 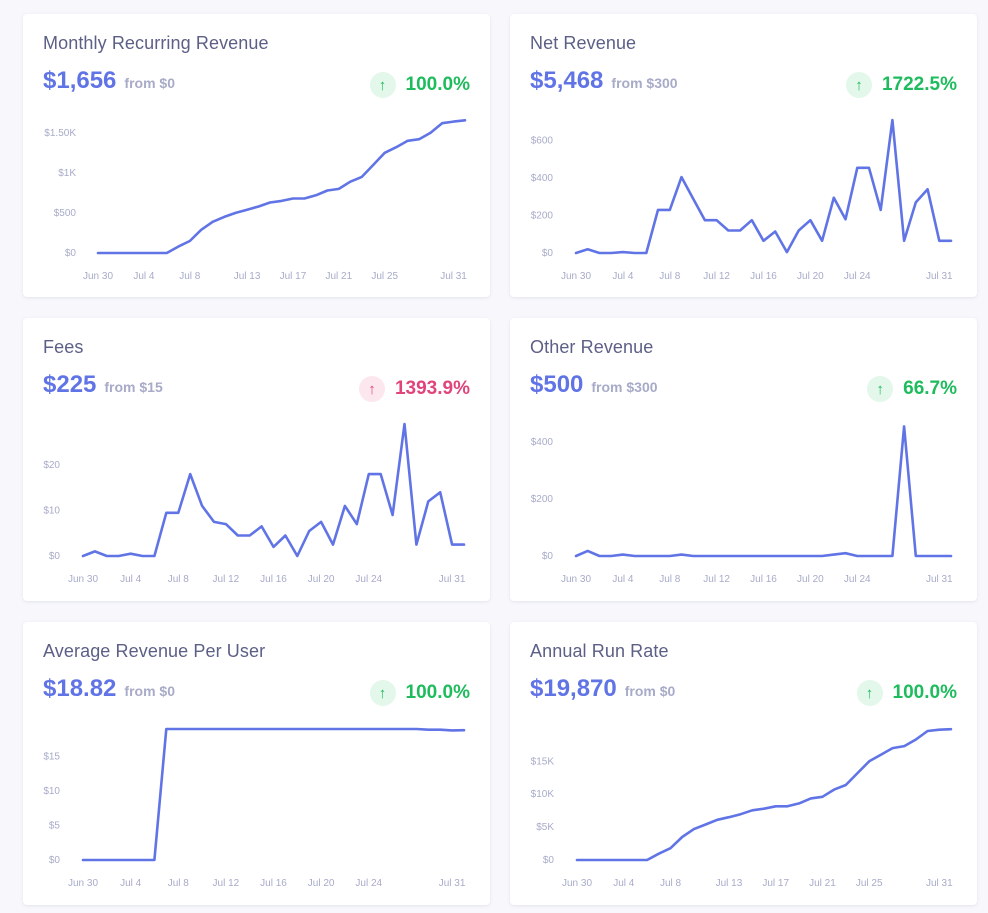 What do you see at coordinates (103, 385) in the screenshot?
I see `card-value: $225 from $15` at bounding box center [103, 385].